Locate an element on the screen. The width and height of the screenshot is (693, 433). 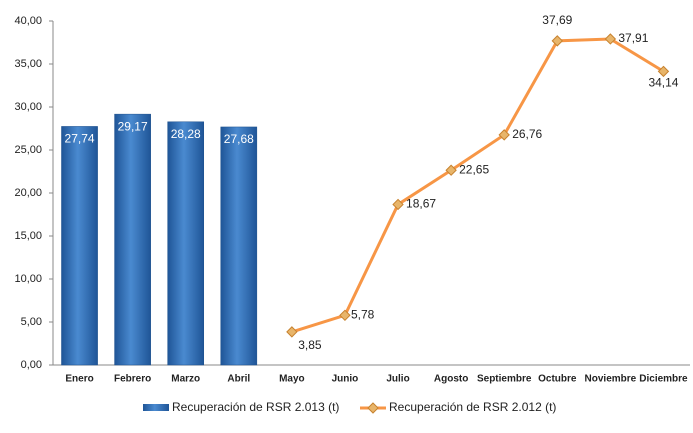
y-tick-label: 40,00 is located at coordinates (28, 21).